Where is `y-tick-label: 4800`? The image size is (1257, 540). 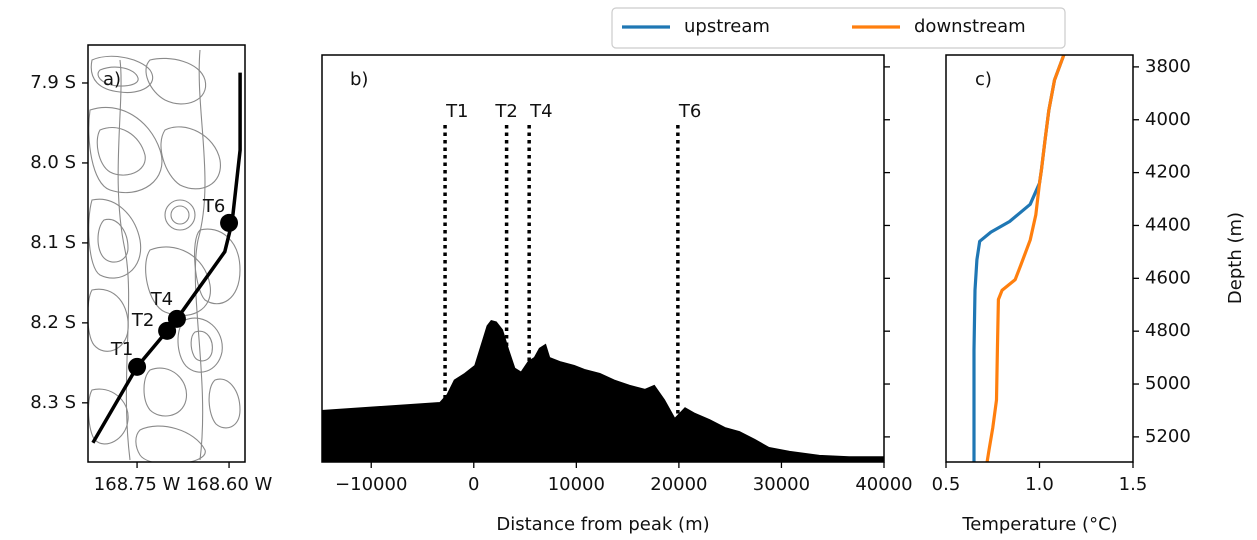 y-tick-label: 4800 is located at coordinates (1168, 330).